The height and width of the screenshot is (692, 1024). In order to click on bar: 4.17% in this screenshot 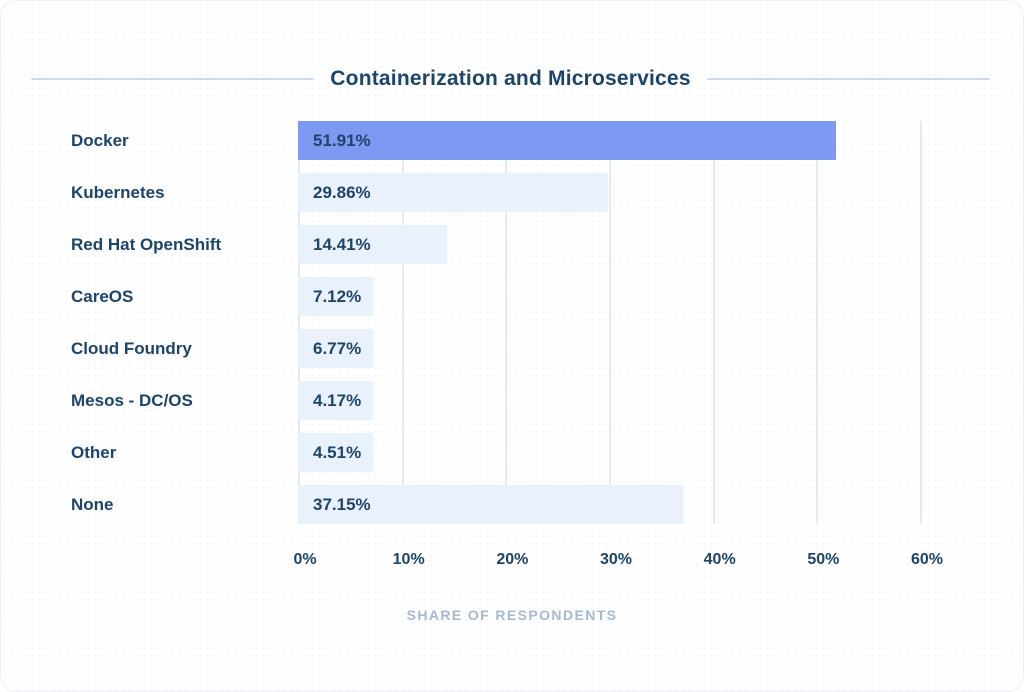, I will do `click(335, 400)`.